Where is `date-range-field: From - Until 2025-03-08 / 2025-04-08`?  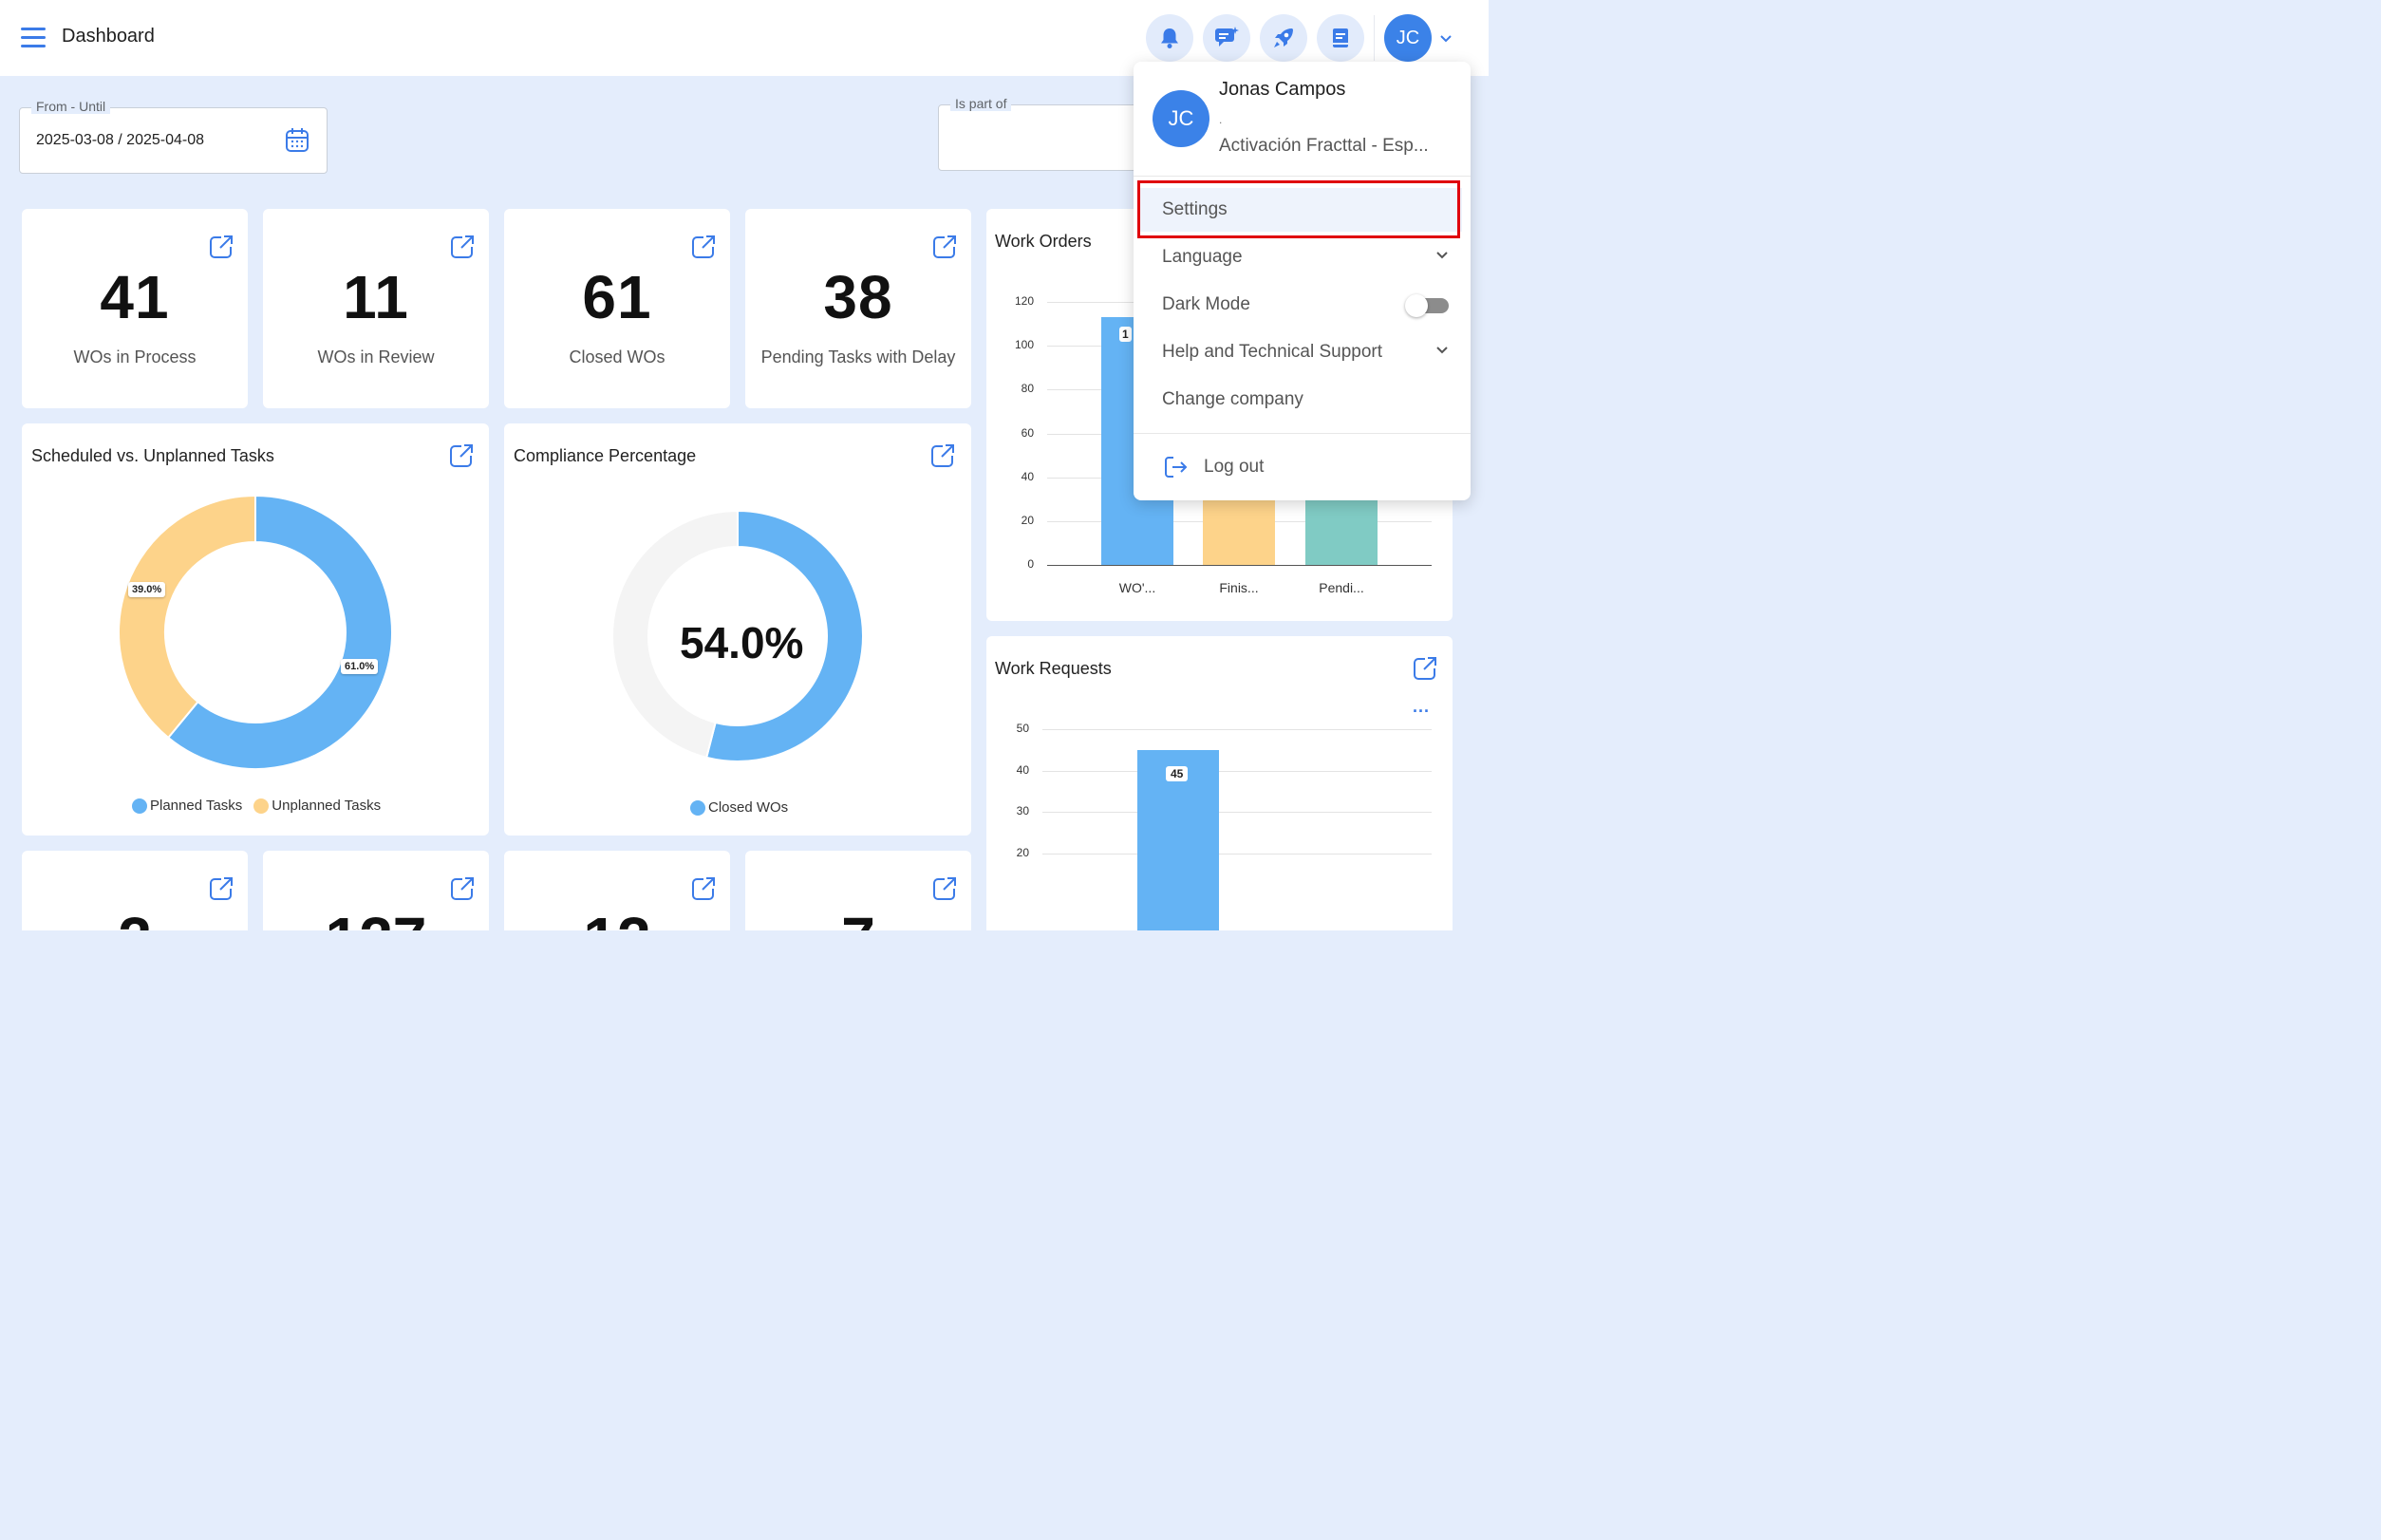 date-range-field: From - Until 2025-03-08 / 2025-04-08 is located at coordinates (173, 137).